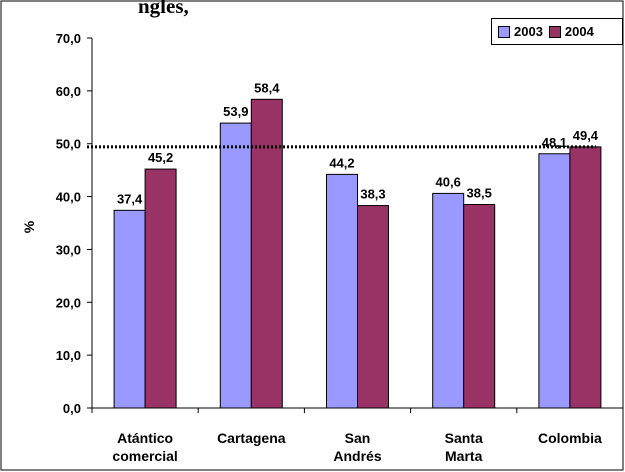 This screenshot has width=625, height=472. Describe the element at coordinates (145, 438) in the screenshot. I see `x-tick-label: Atántico` at that location.